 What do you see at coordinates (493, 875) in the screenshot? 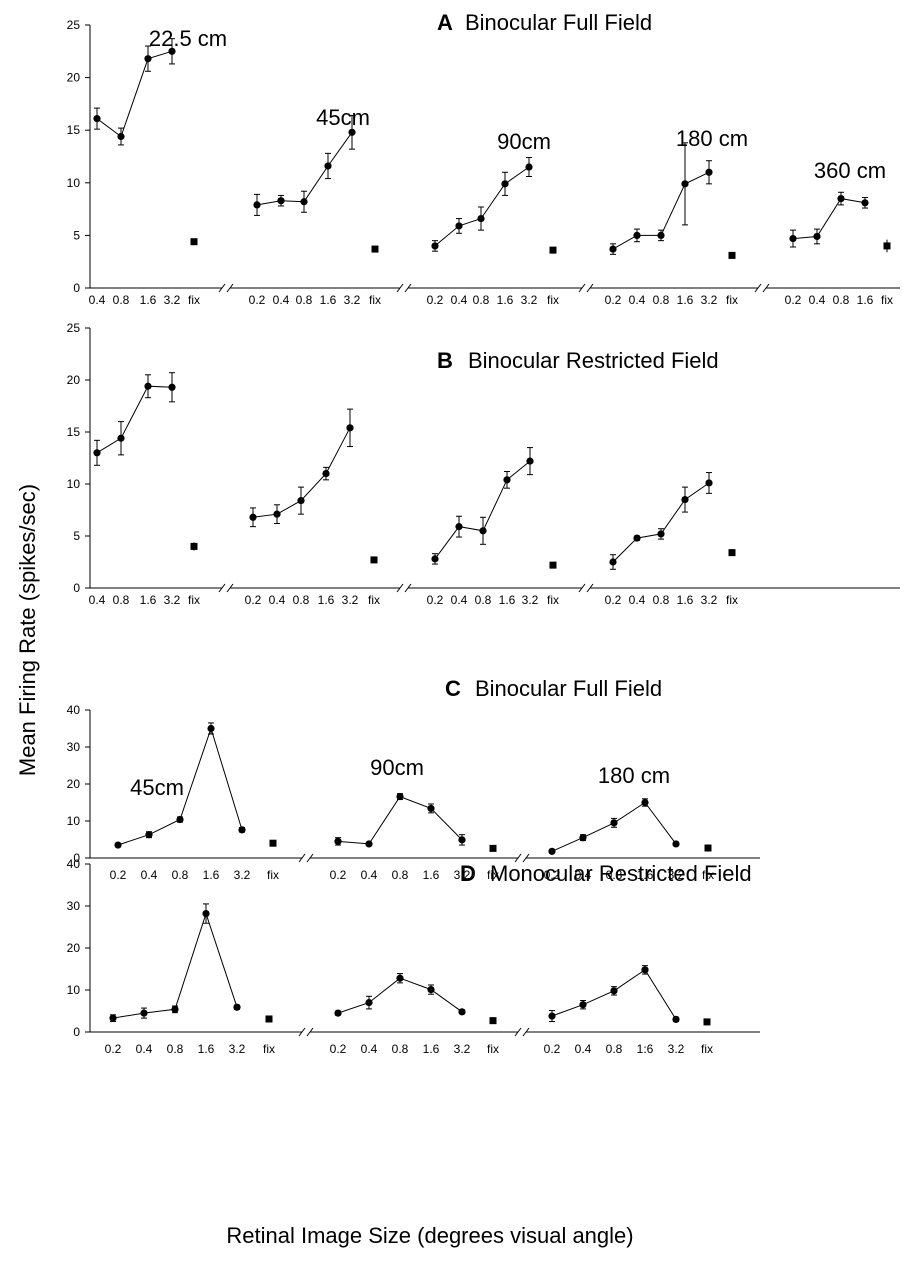
I see `panel-c-group2-fix-tick-label: fix` at bounding box center [493, 875].